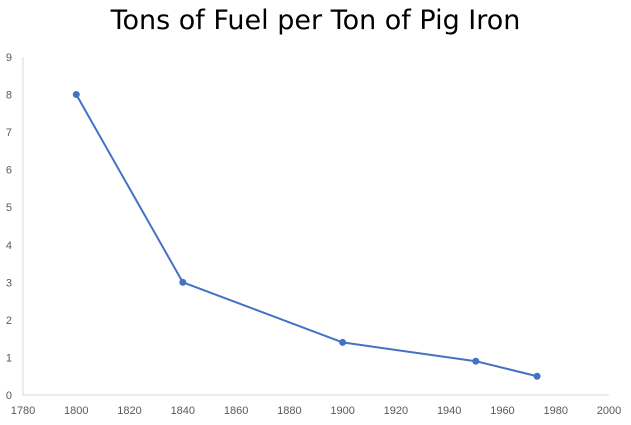 The width and height of the screenshot is (631, 425). I want to click on x-tick-label: 1840, so click(183, 411).